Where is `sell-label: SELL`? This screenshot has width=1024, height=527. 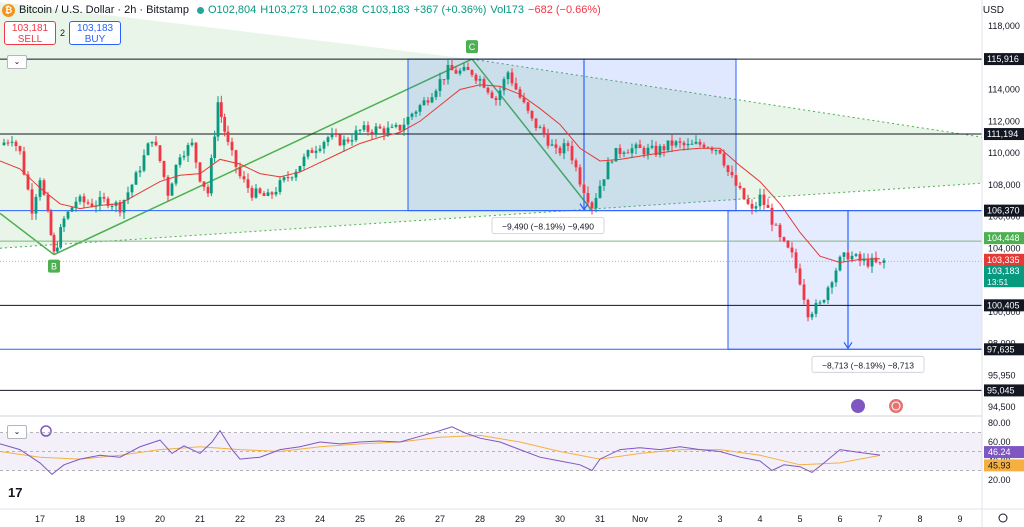
sell-label: SELL is located at coordinates (30, 39).